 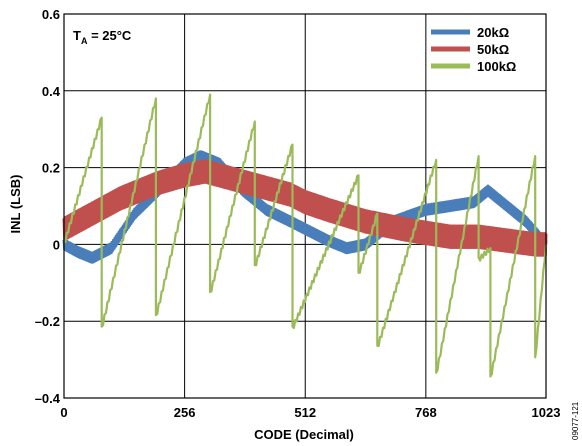 What do you see at coordinates (304, 434) in the screenshot?
I see `x-axis-title: CODE (Decimal)` at bounding box center [304, 434].